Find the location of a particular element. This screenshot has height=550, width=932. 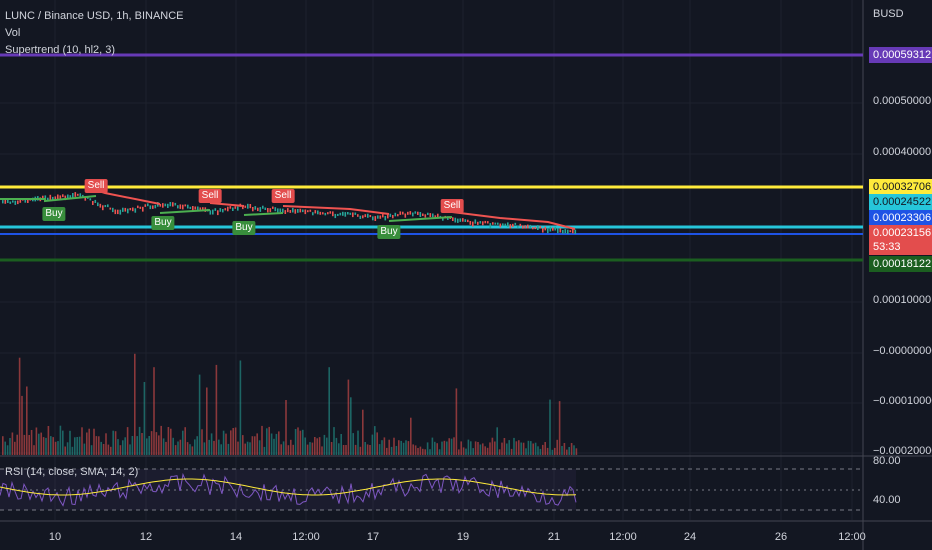

symbol-title: LUNC / Binance USD, 1h, BINANCE is located at coordinates (94, 16).